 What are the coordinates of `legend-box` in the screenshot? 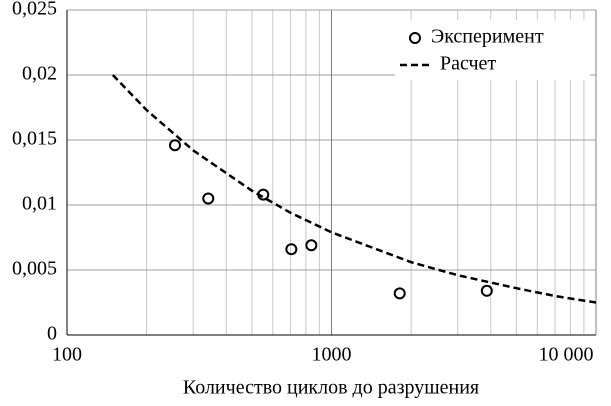 It's located at (492, 50).